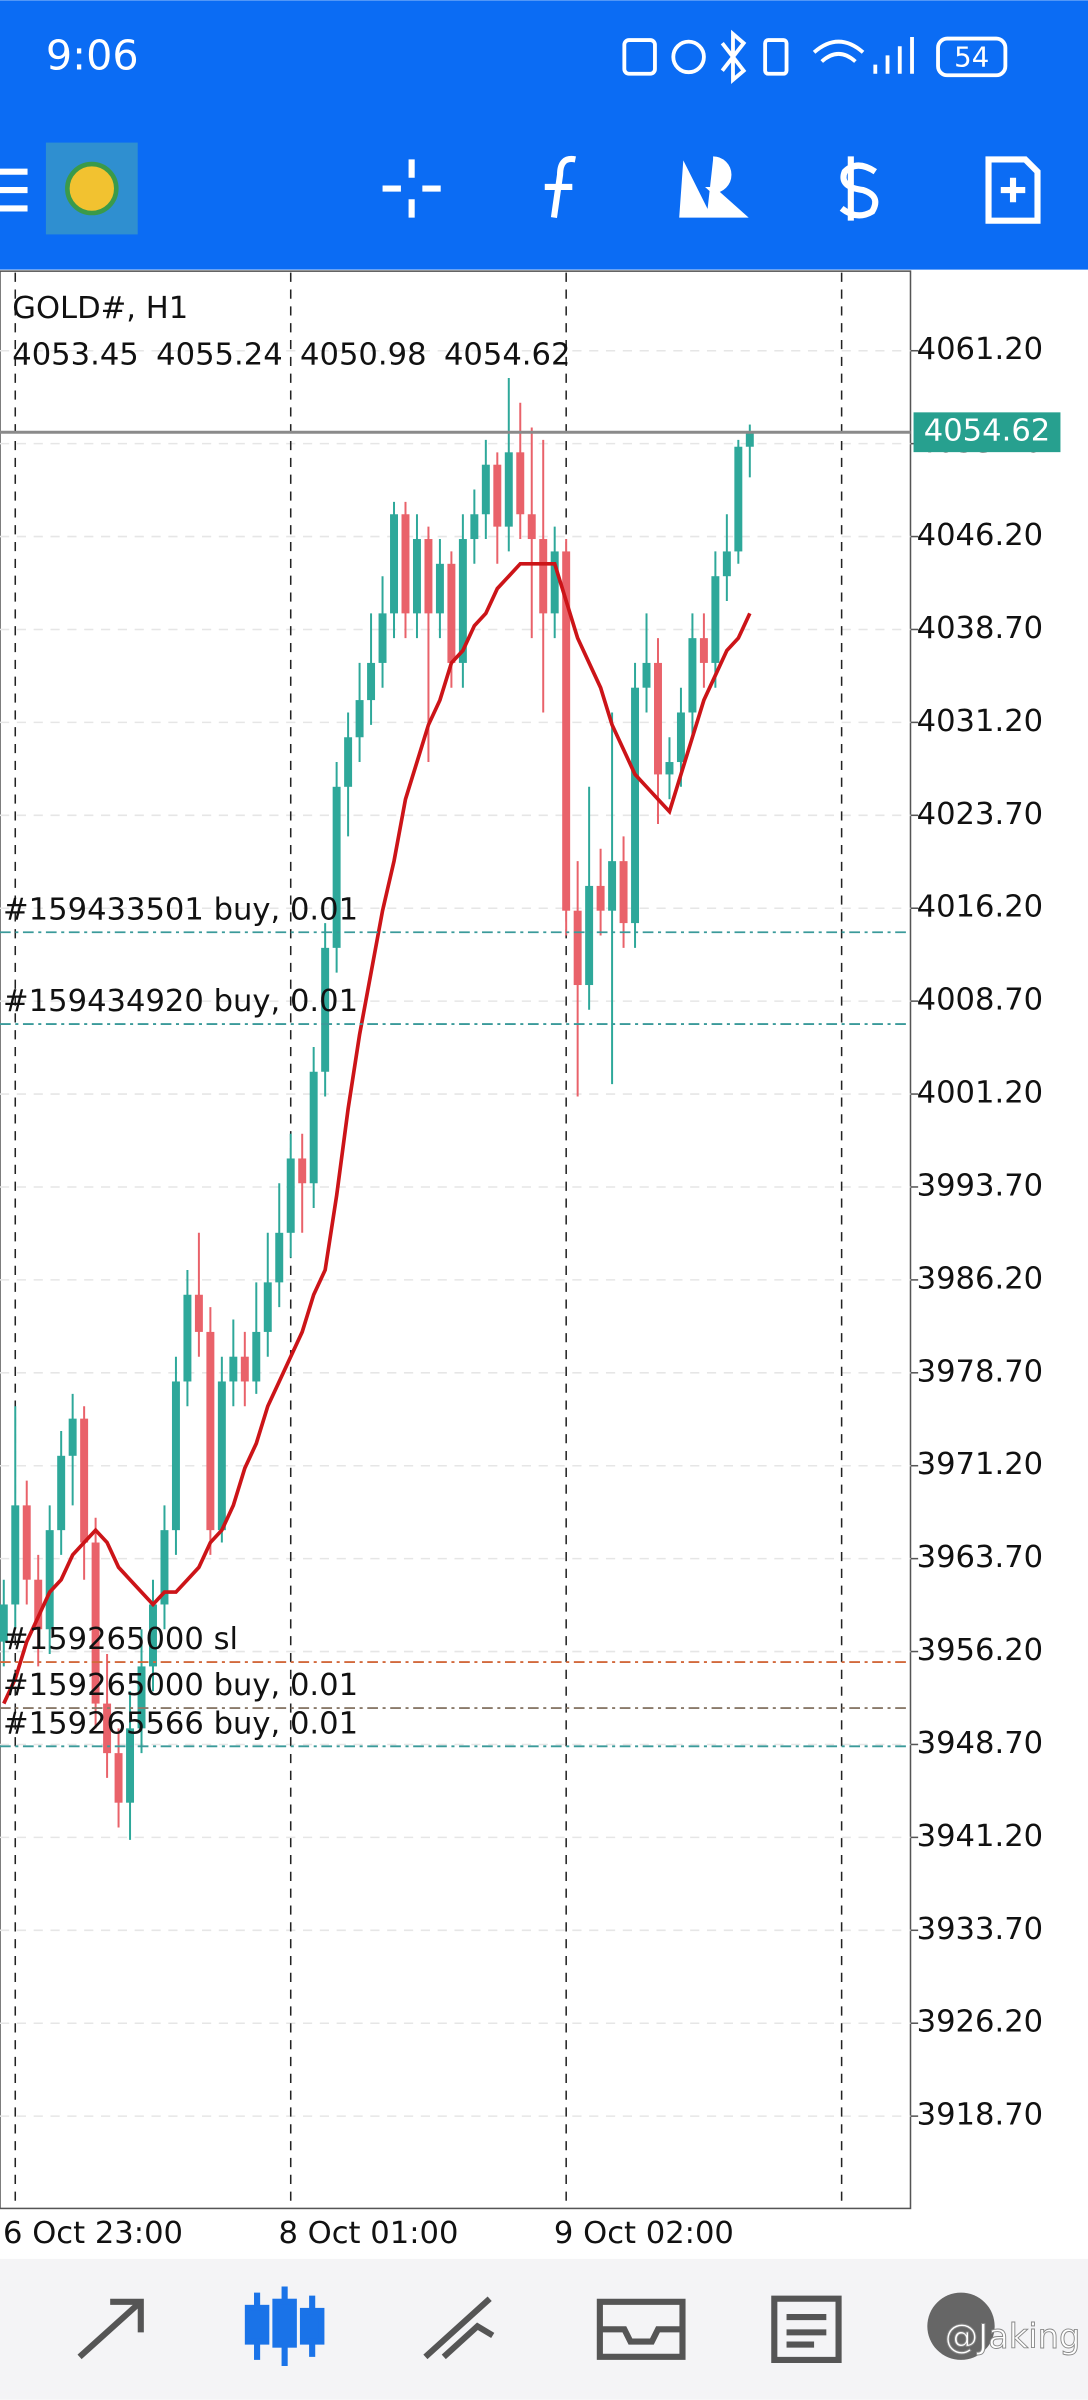 The image size is (1088, 2400). What do you see at coordinates (980, 1278) in the screenshot?
I see `y-tick-label: 3986.20` at bounding box center [980, 1278].